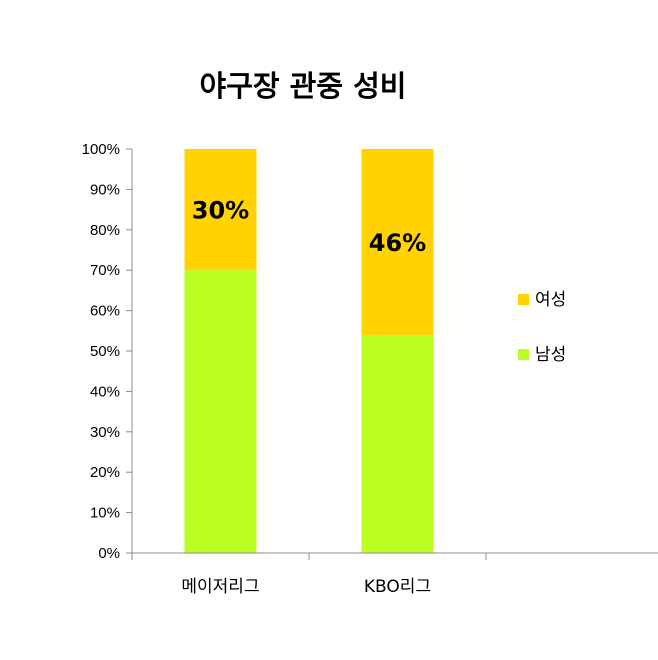 The width and height of the screenshot is (658, 660). Describe the element at coordinates (550, 355) in the screenshot. I see `legend-label: 남성` at that location.